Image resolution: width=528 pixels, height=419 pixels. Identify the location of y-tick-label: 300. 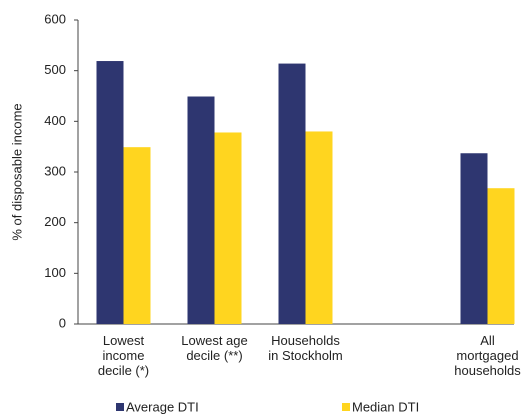
(55, 170).